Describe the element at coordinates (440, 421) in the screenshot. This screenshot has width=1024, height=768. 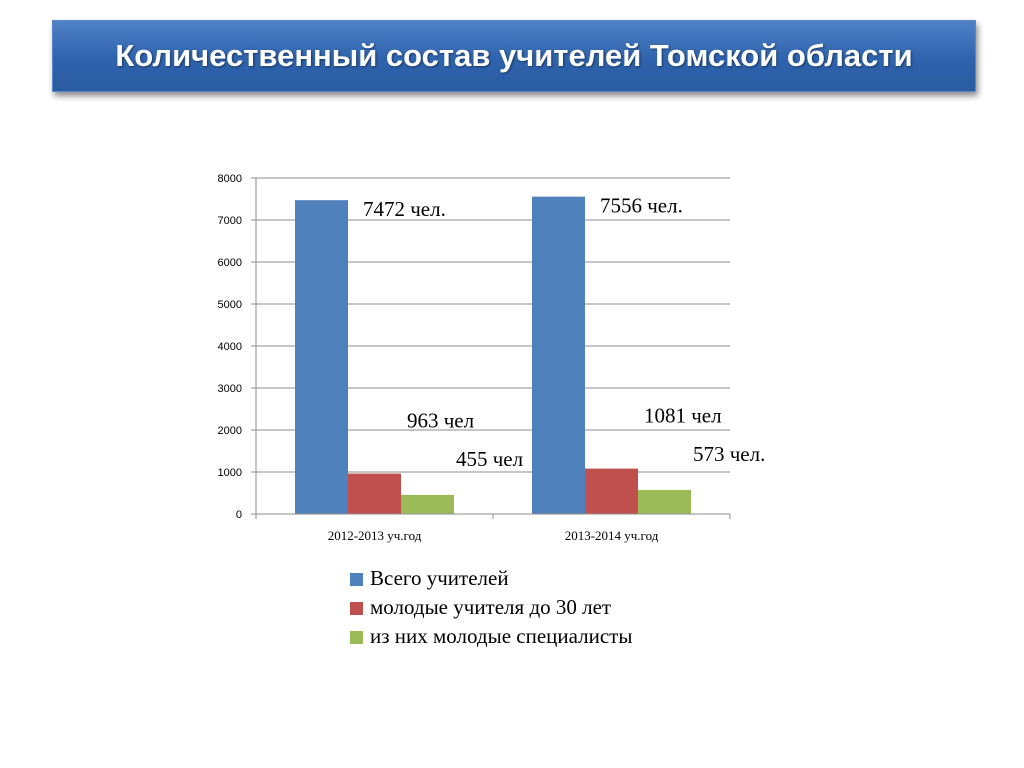
I see `data-label: 963 чел` at that location.